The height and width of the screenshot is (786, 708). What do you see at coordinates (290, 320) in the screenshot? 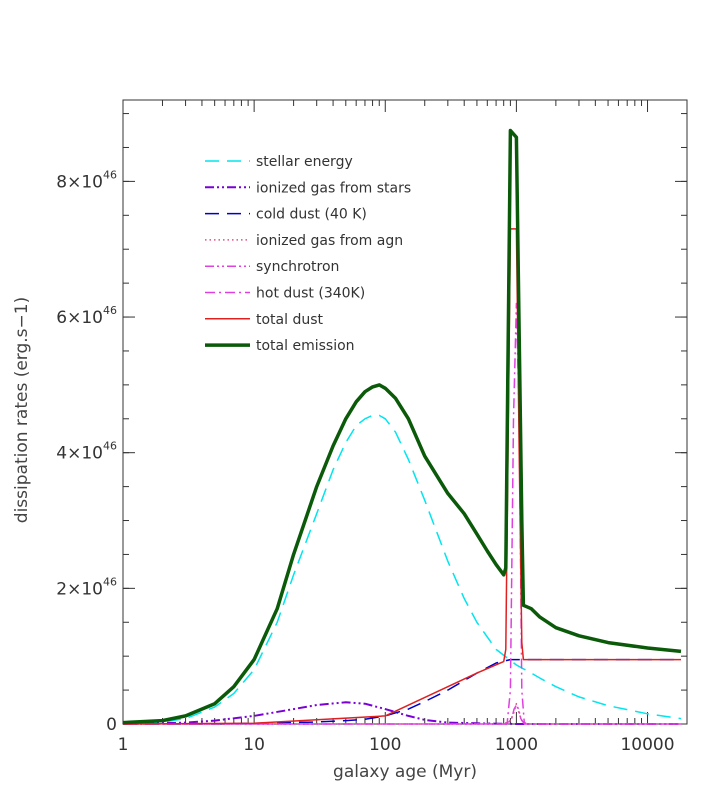
I see `legend-label: total dust` at bounding box center [290, 320].